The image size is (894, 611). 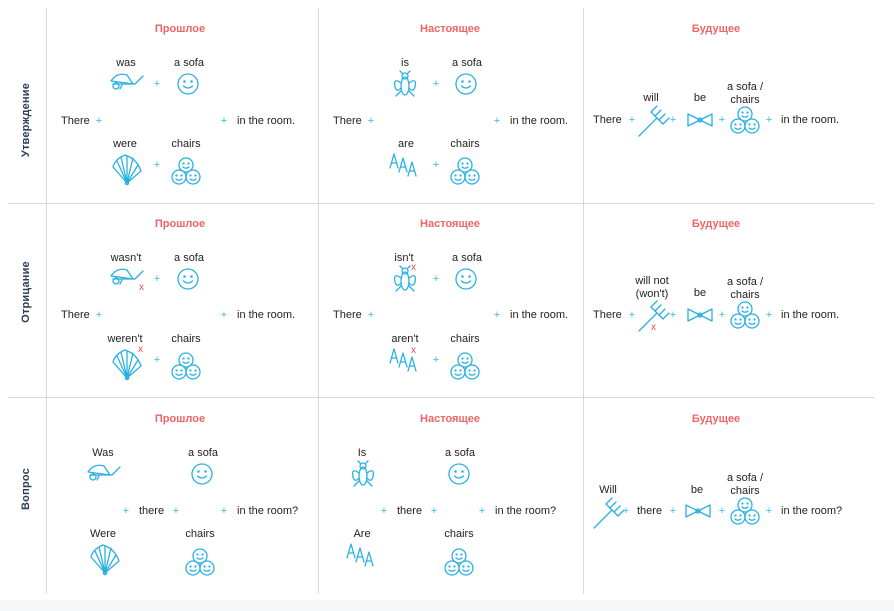 What do you see at coordinates (651, 98) in the screenshot?
I see `verb-will: will` at bounding box center [651, 98].